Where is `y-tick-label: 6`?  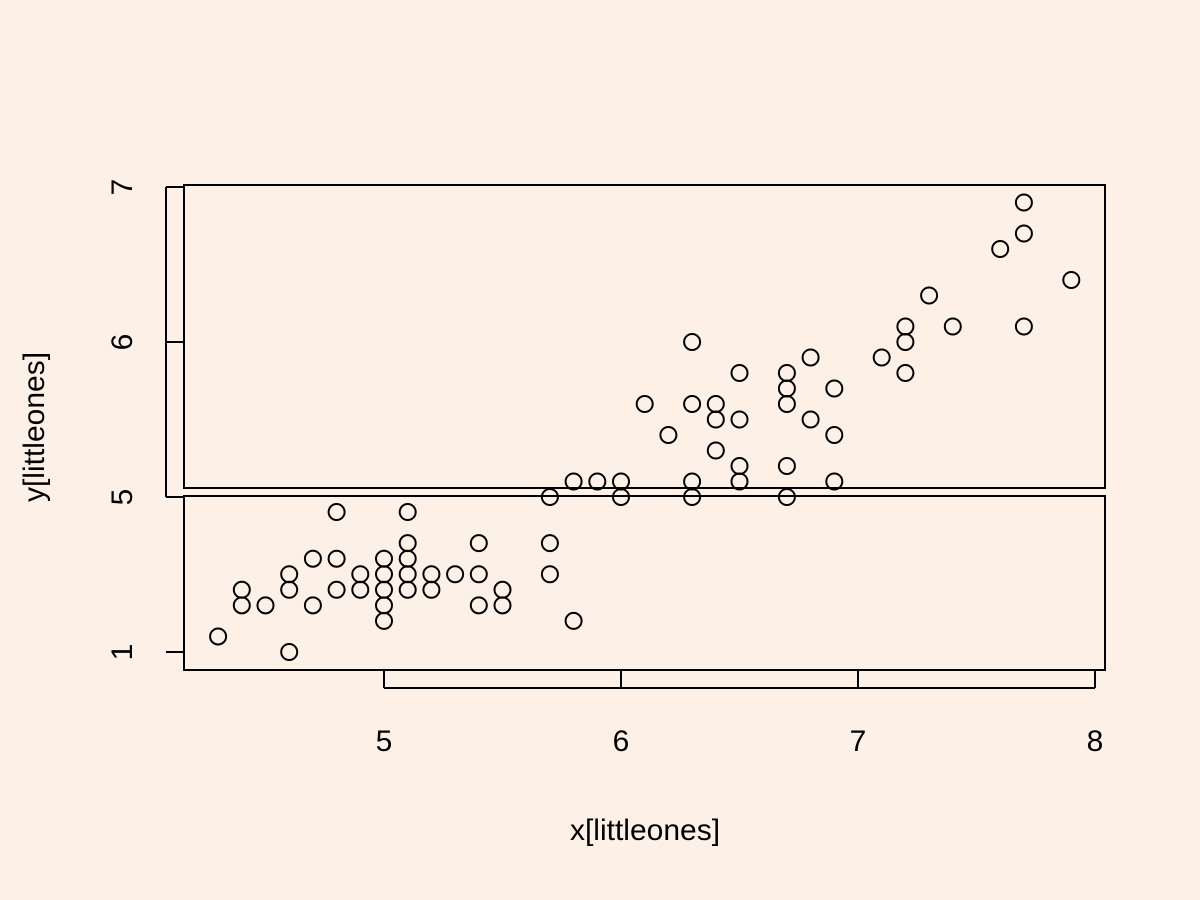 y-tick-label: 6 is located at coordinates (122, 342).